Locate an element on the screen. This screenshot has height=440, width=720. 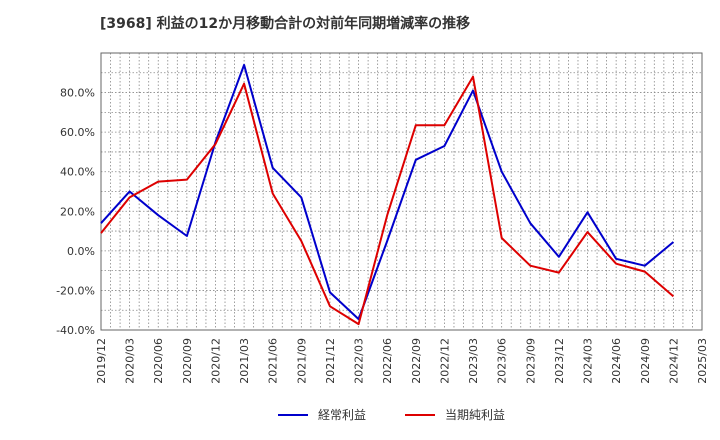
x-tick-label: 2023/06 is located at coordinates (502, 361).